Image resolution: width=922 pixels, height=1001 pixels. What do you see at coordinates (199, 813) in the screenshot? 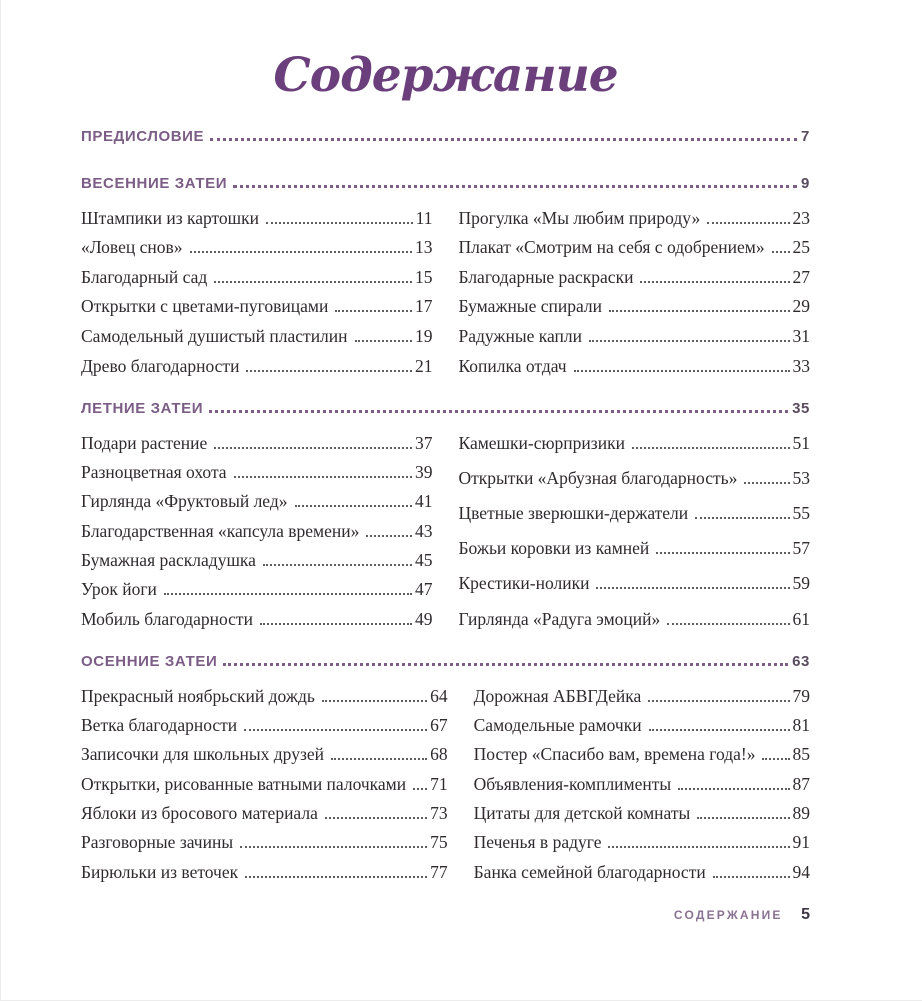
I see `entry-title: Яблоки из бросового материала` at bounding box center [199, 813].